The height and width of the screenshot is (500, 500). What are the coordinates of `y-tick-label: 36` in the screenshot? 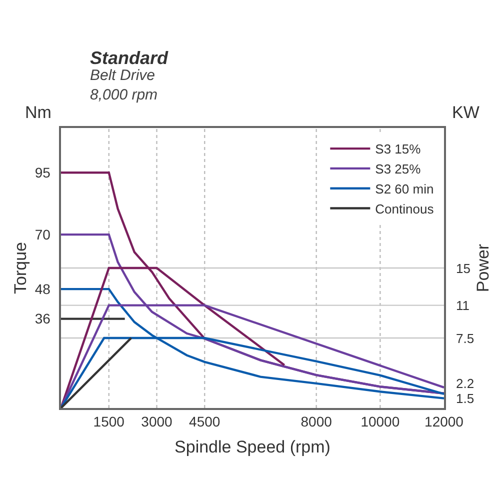 It's located at (42, 318).